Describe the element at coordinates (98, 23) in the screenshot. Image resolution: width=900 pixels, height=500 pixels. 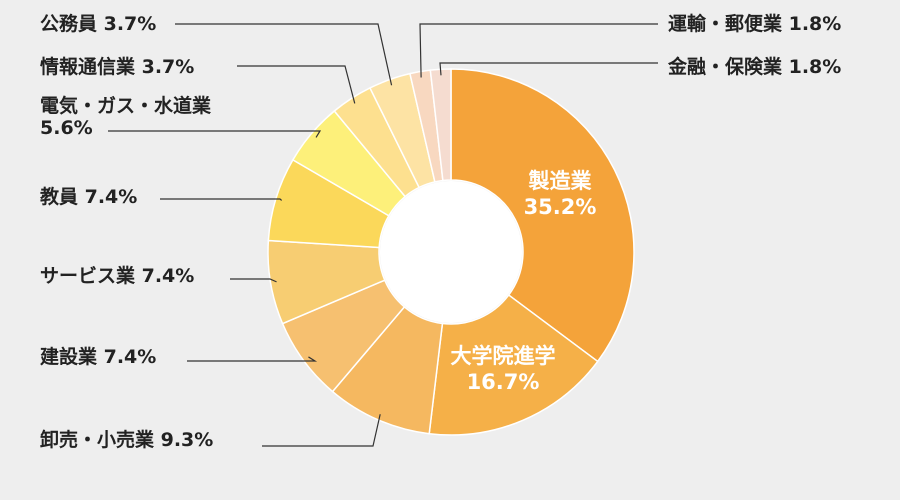
I see `slice-label-8: 公務員 3.7%` at that location.